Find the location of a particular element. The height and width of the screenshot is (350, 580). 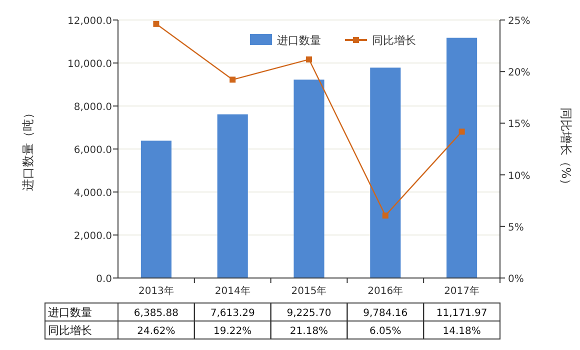

y2-tick-label: 25% is located at coordinates (519, 21).